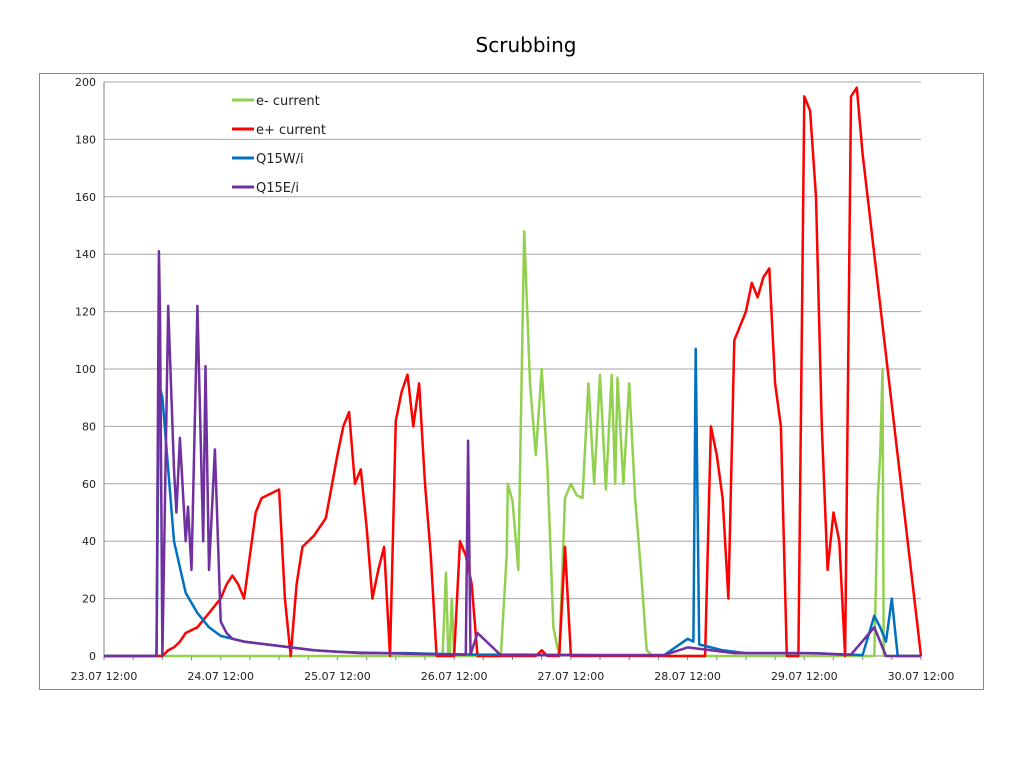 The width and height of the screenshot is (1023, 767). I want to click on y-tick-label: 0, so click(92, 656).